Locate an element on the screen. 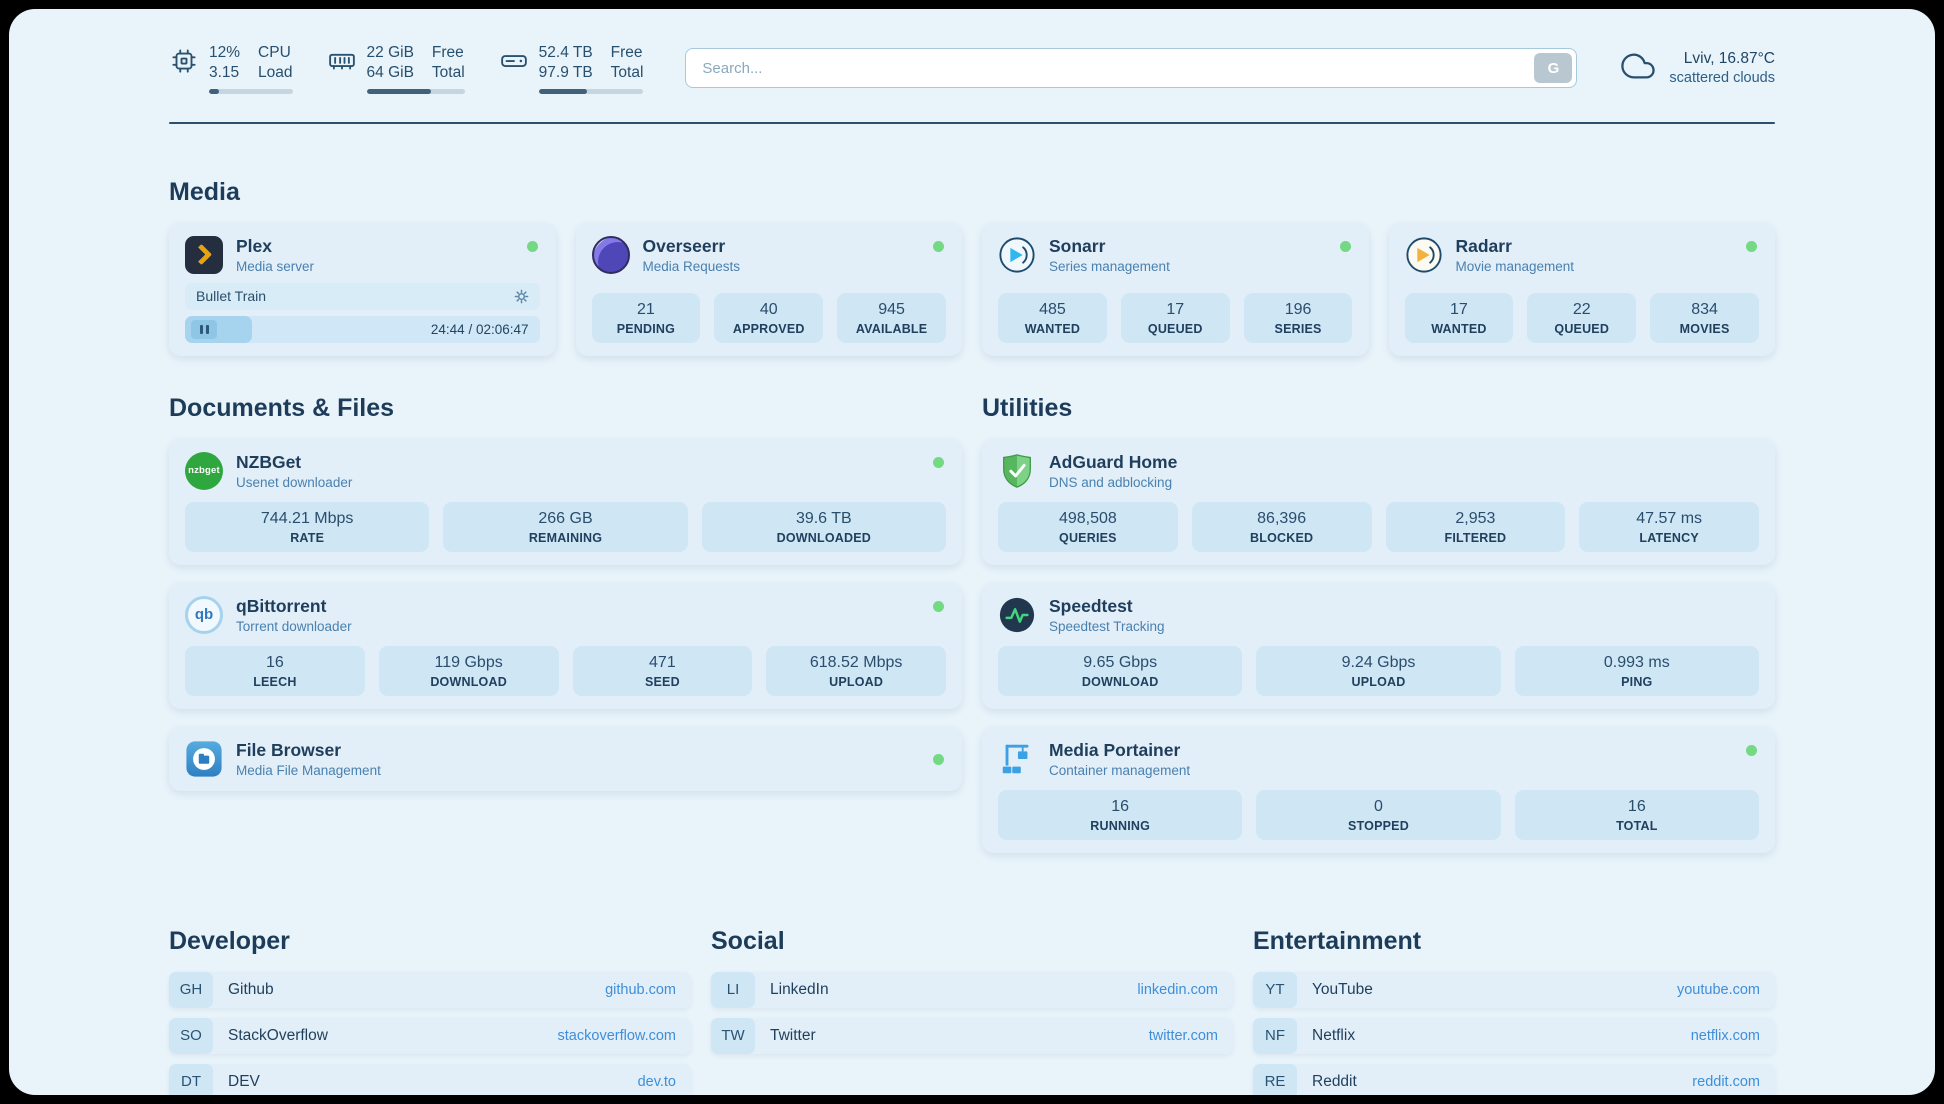  system-metrics: 12% 3.15 CPU Load is located at coordinates (406, 68).